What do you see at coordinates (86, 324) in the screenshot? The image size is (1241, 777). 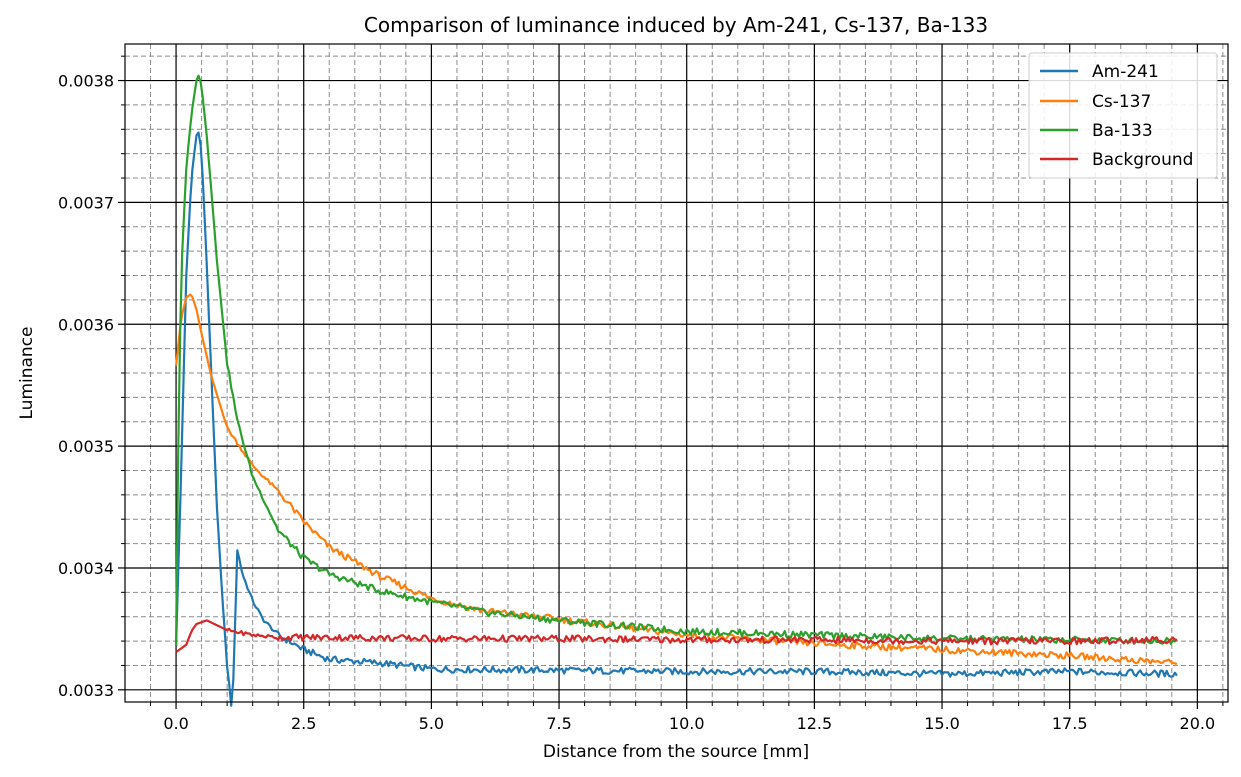 I see `y-tick-label: 0.0036` at bounding box center [86, 324].